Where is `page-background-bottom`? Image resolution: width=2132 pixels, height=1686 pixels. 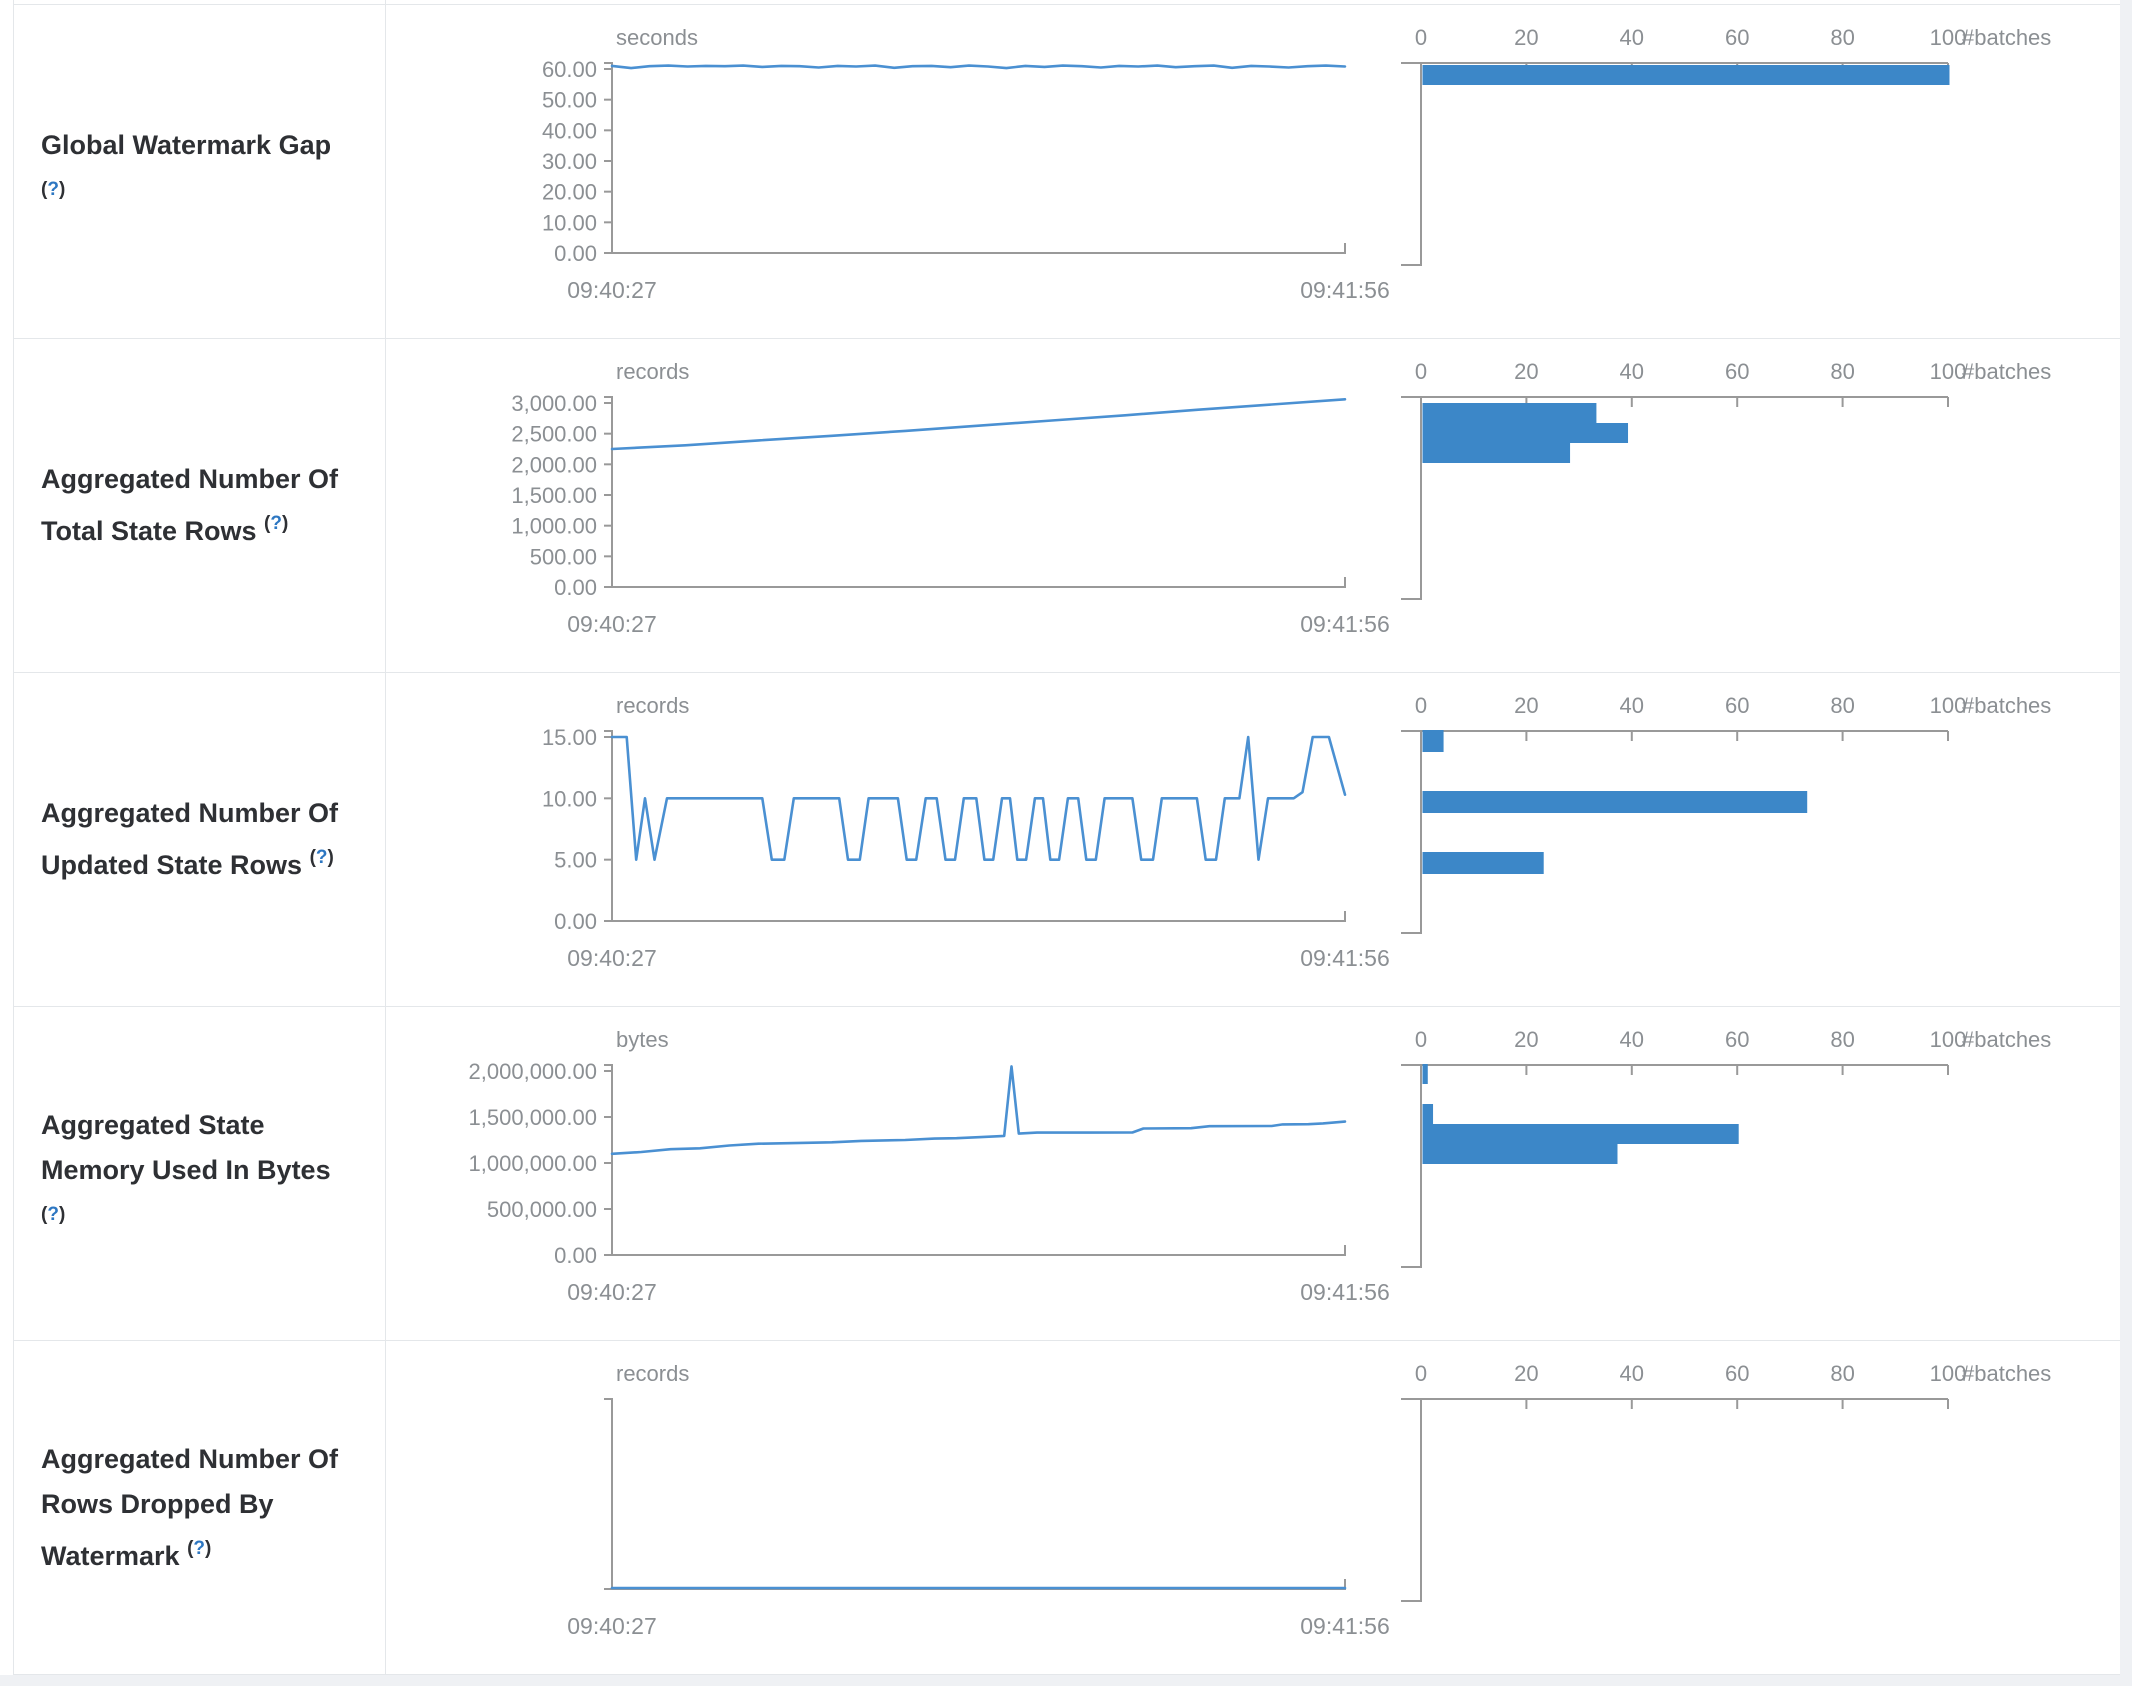
page-background-bottom is located at coordinates (1066, 1680).